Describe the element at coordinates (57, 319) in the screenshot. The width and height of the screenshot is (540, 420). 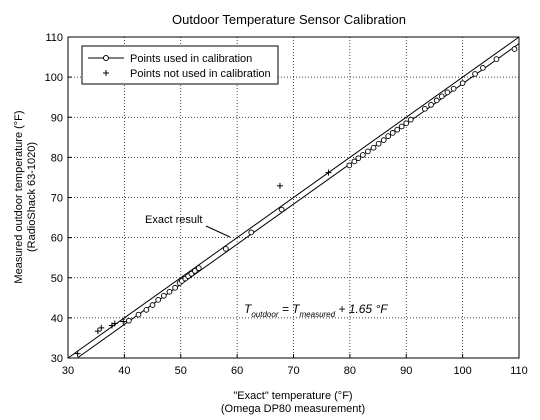
I see `y-tick-label: 40` at that location.